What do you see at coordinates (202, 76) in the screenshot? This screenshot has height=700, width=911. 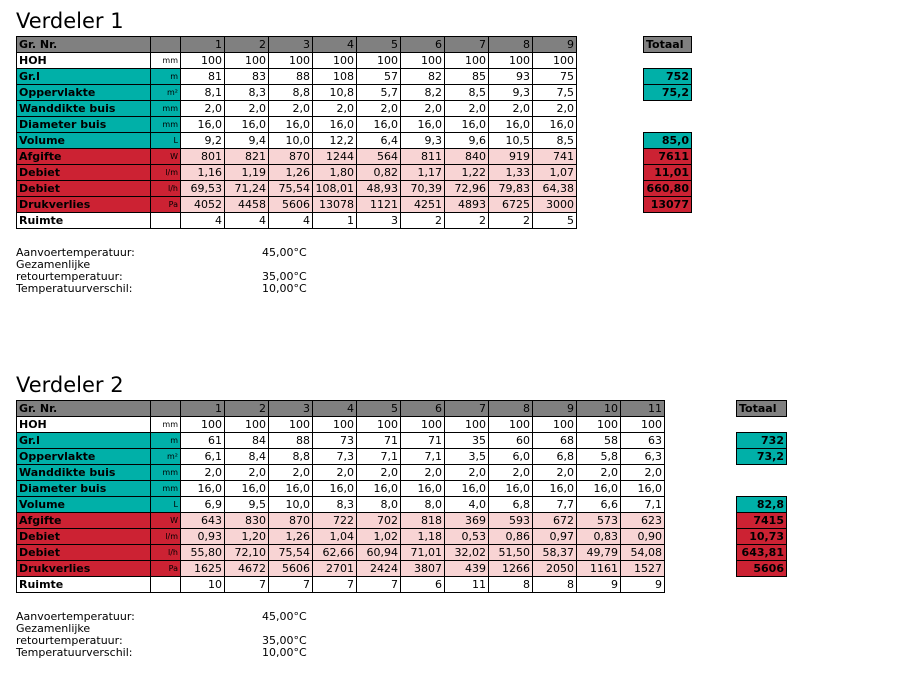 I see `cell-value: 81` at bounding box center [202, 76].